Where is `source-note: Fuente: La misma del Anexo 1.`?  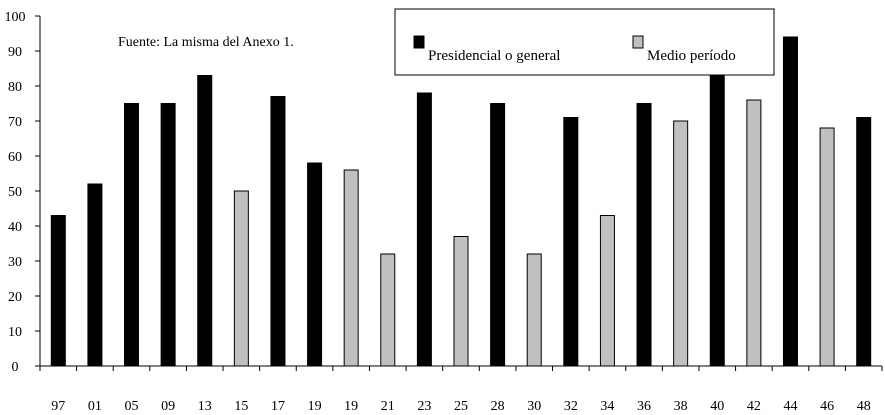 source-note: Fuente: La misma del Anexo 1. is located at coordinates (206, 42).